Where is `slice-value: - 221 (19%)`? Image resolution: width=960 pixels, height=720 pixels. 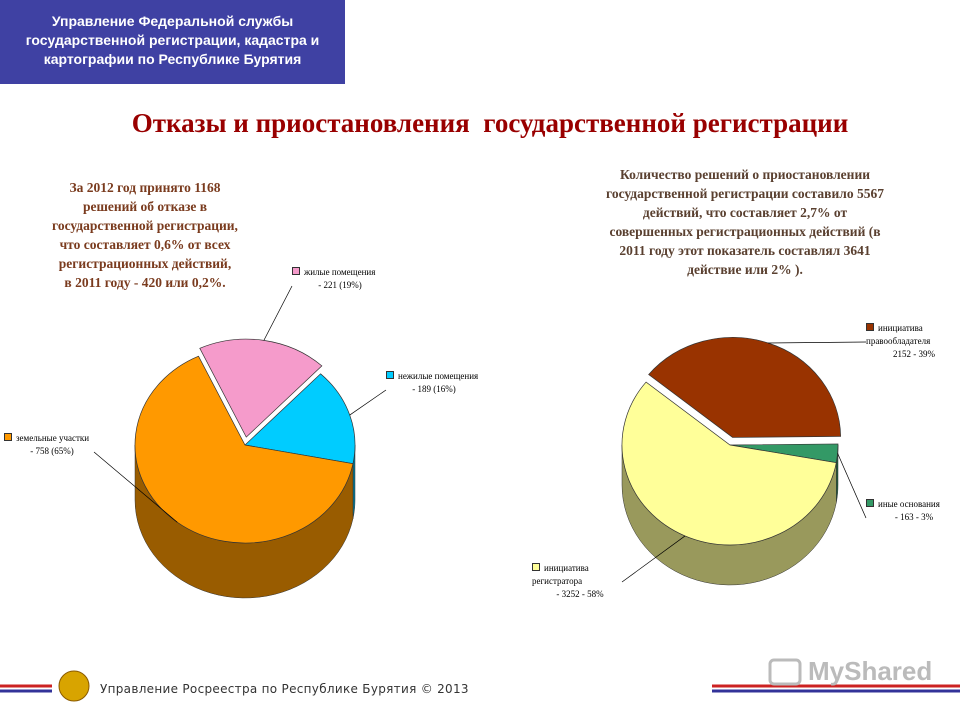 slice-value: - 221 (19%) is located at coordinates (340, 285).